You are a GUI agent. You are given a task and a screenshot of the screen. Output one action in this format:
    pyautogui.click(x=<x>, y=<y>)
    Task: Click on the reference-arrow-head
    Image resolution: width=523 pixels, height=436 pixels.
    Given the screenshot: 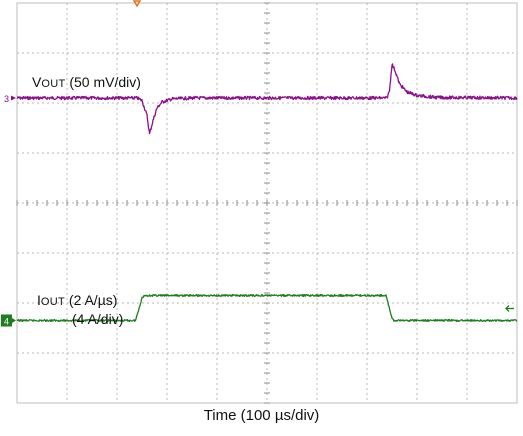 What is the action you would take?
    pyautogui.click(x=507, y=308)
    